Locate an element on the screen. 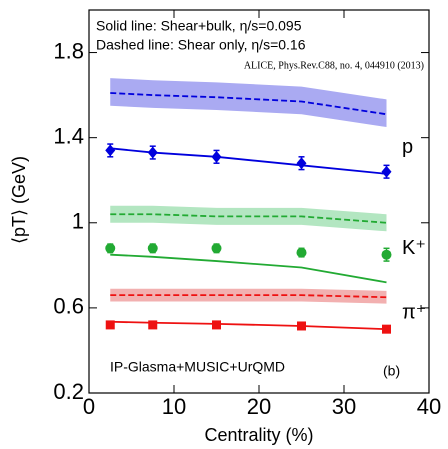 The height and width of the screenshot is (449, 448). panel-label: (b) is located at coordinates (391, 371).